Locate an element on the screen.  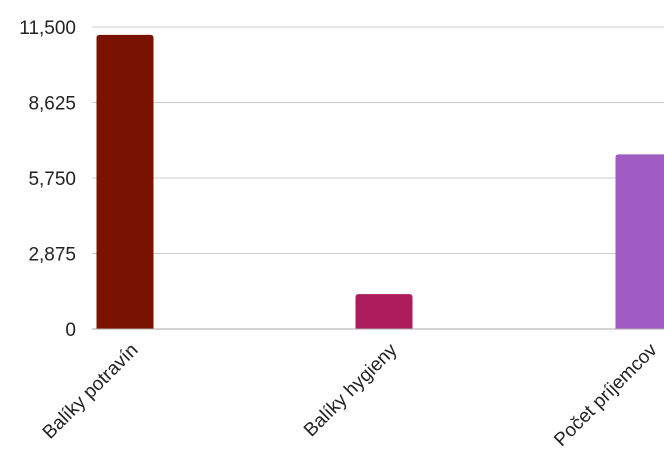
x-tick-label: Počet príjemcov is located at coordinates (606, 395).